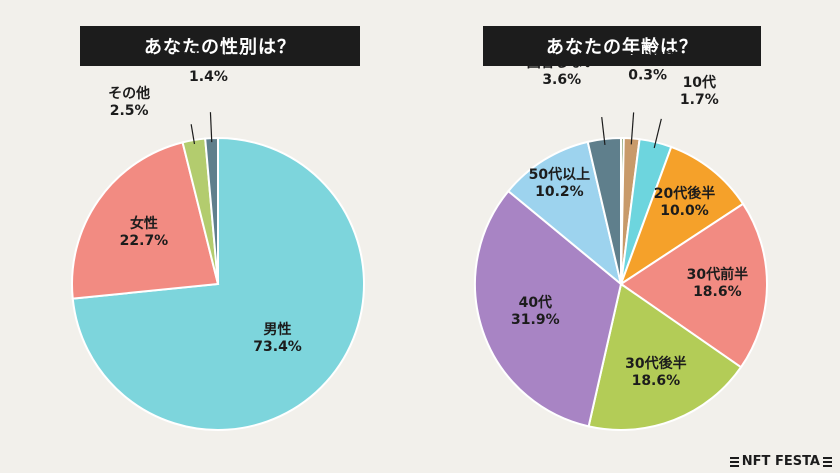  I want to click on brand-name: NFT FESTA, so click(780, 461).